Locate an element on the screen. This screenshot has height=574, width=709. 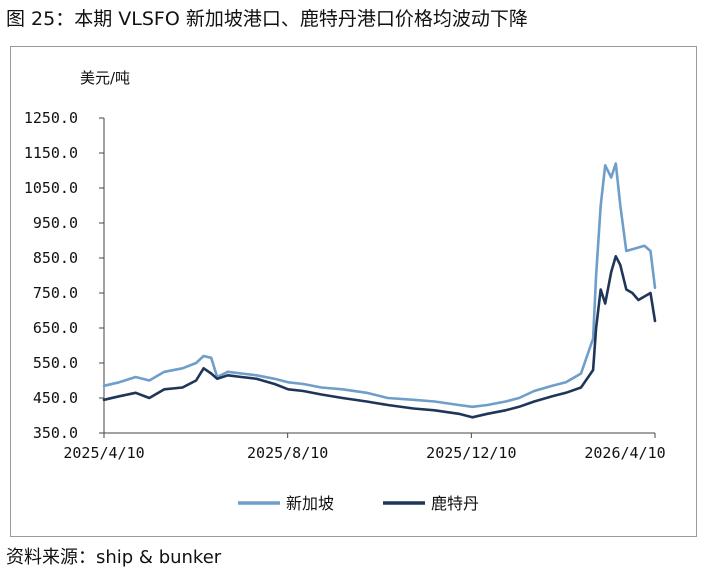
y-tick-label: 1050.0 is located at coordinates (51, 188).